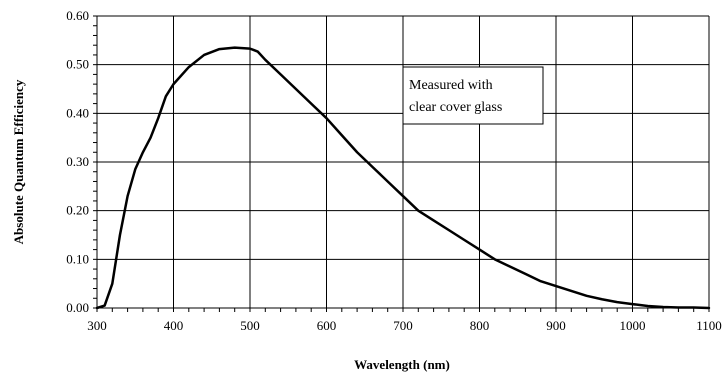 The height and width of the screenshot is (376, 726). I want to click on x-axis-title: Wavelength (nm), so click(402, 364).